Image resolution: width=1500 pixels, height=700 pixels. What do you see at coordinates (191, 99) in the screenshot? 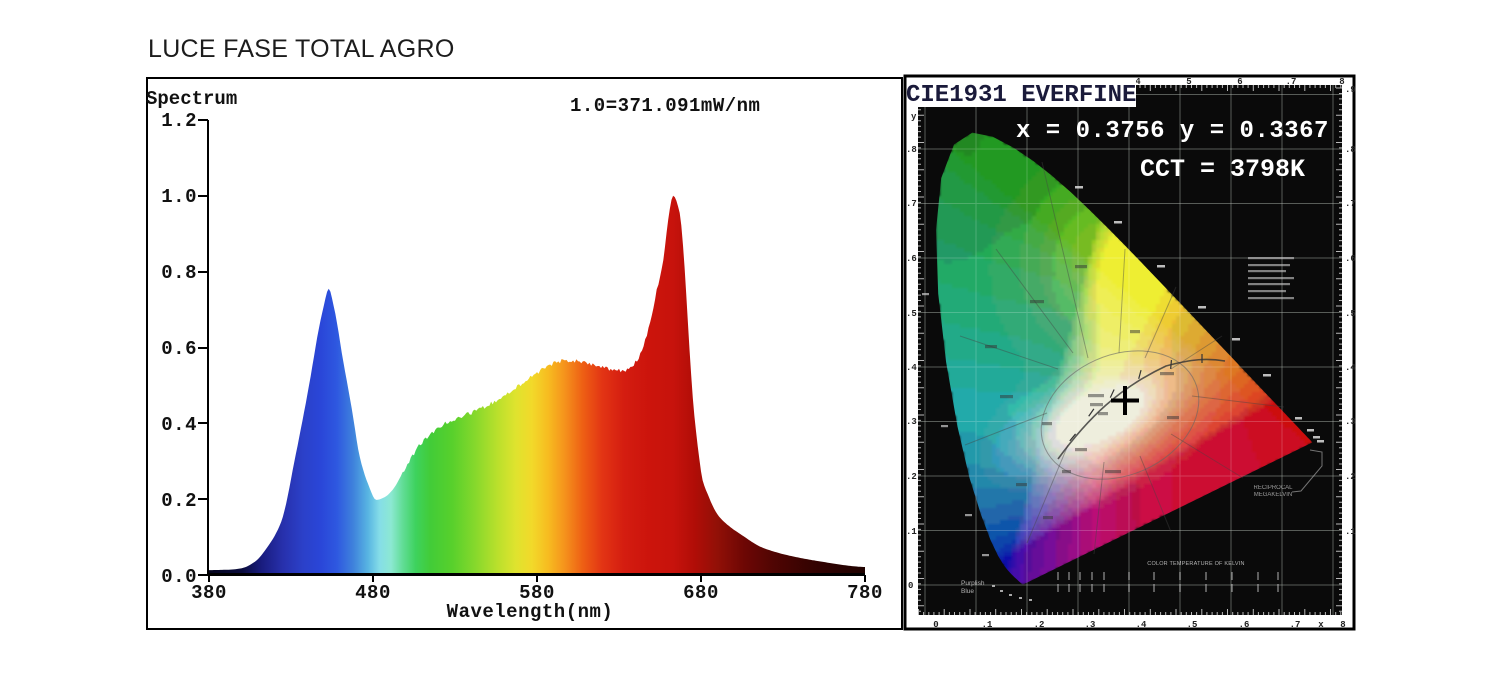
I see `svg-text: Spectrum` at bounding box center [191, 99].